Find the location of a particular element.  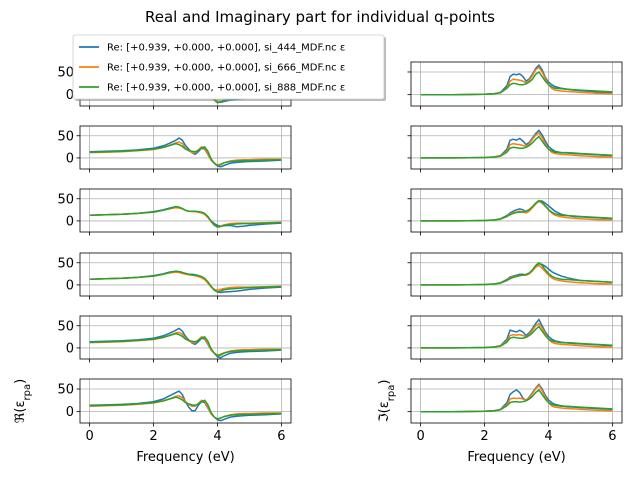

subplot-4-0: 050 is located at coordinates (174, 339).